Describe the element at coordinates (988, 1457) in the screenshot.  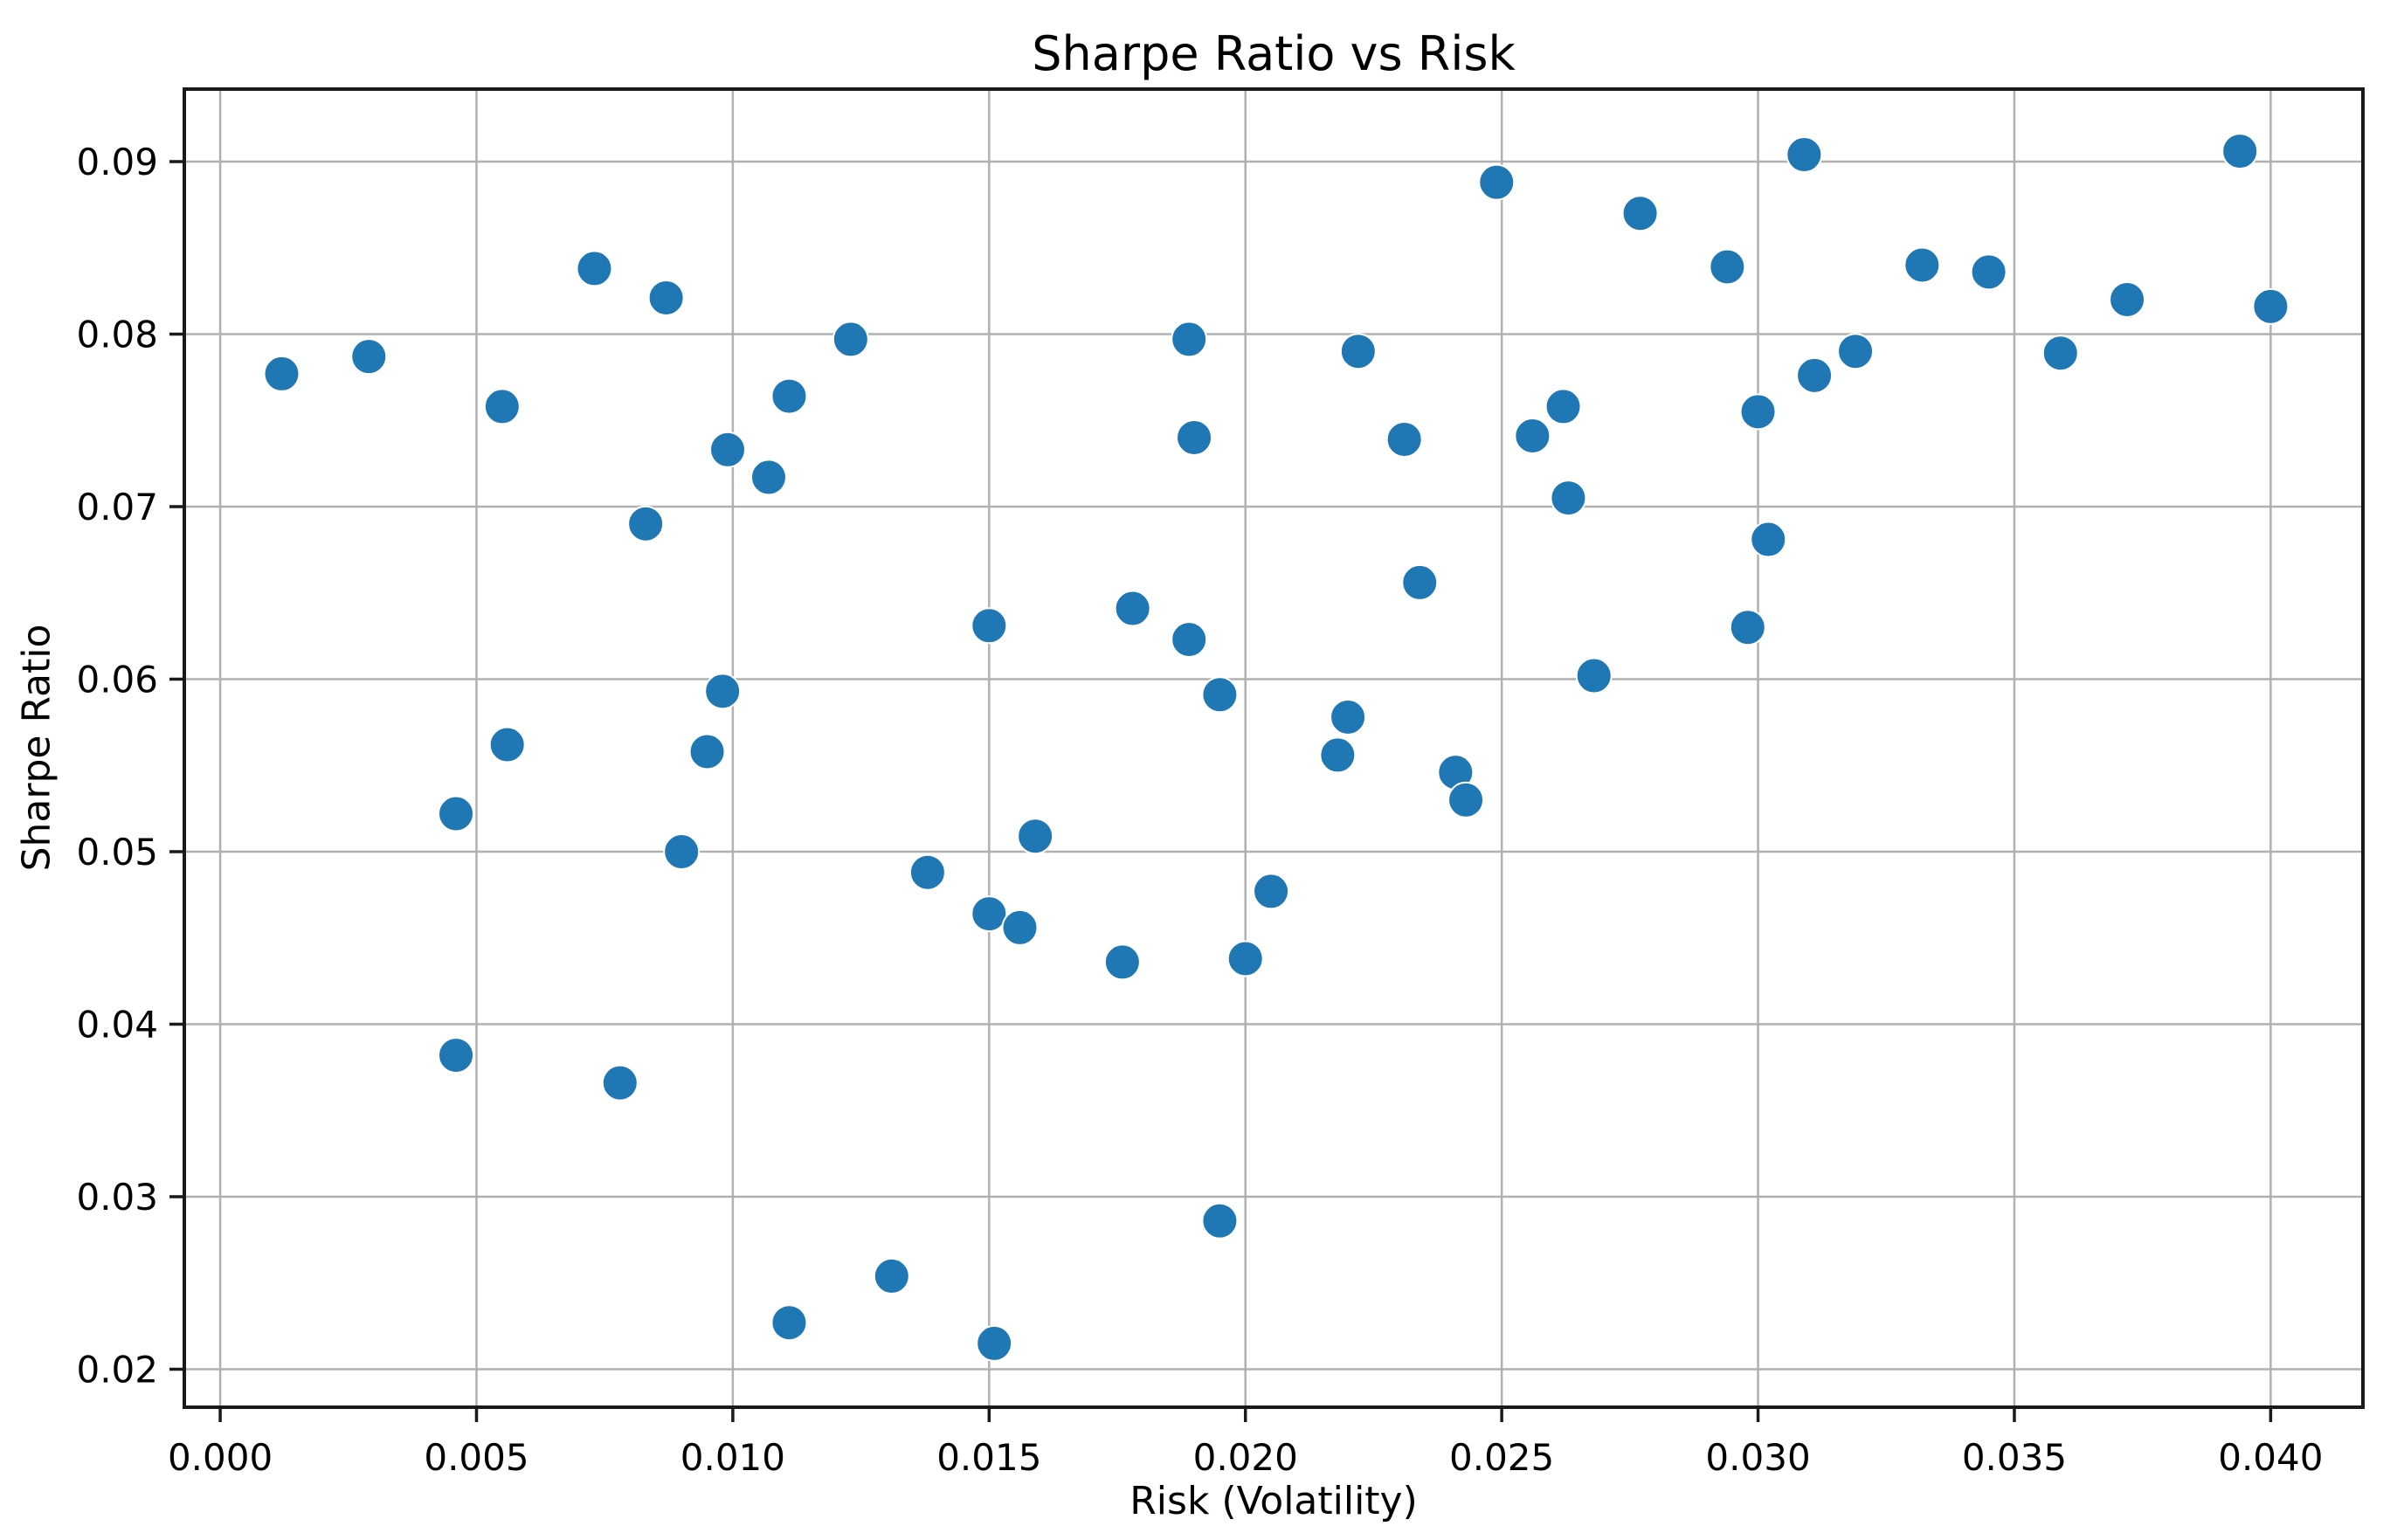
I see `x-tick-label: 0.015` at that location.